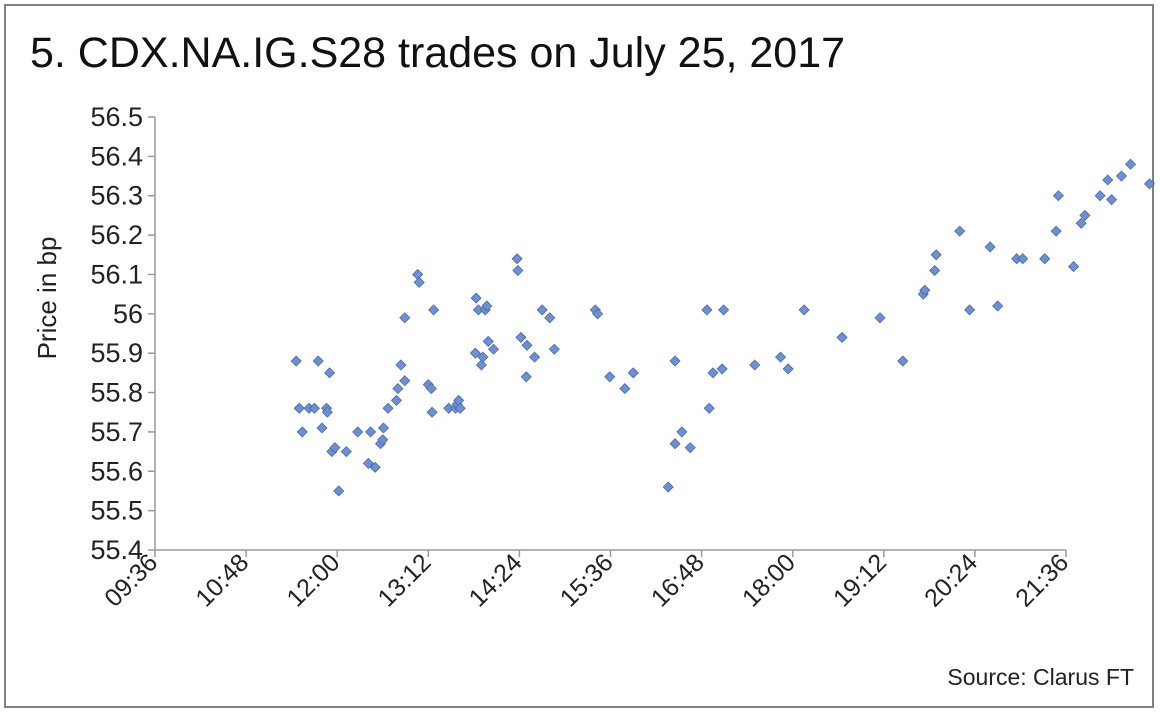  What do you see at coordinates (116, 471) in the screenshot?
I see `y-tick-label: 55.6` at bounding box center [116, 471].